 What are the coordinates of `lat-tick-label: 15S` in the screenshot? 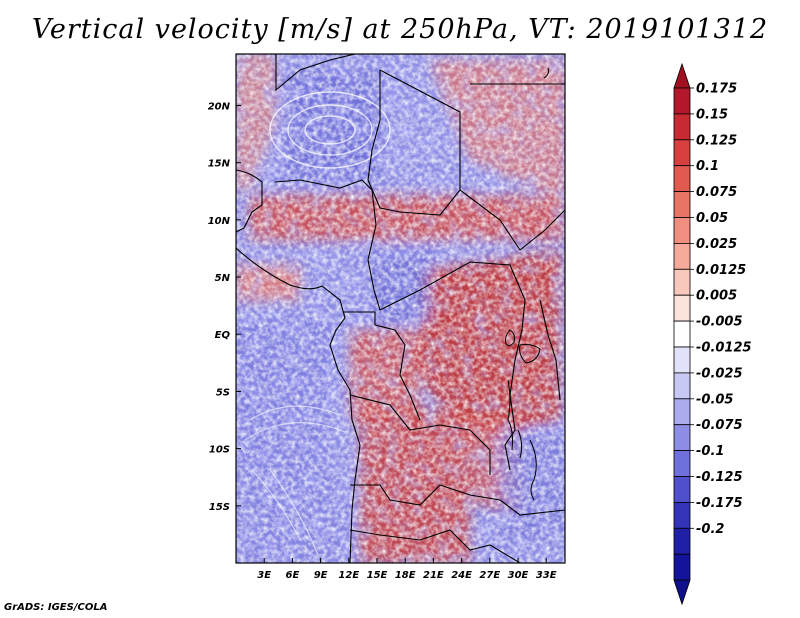 It's located at (219, 507).